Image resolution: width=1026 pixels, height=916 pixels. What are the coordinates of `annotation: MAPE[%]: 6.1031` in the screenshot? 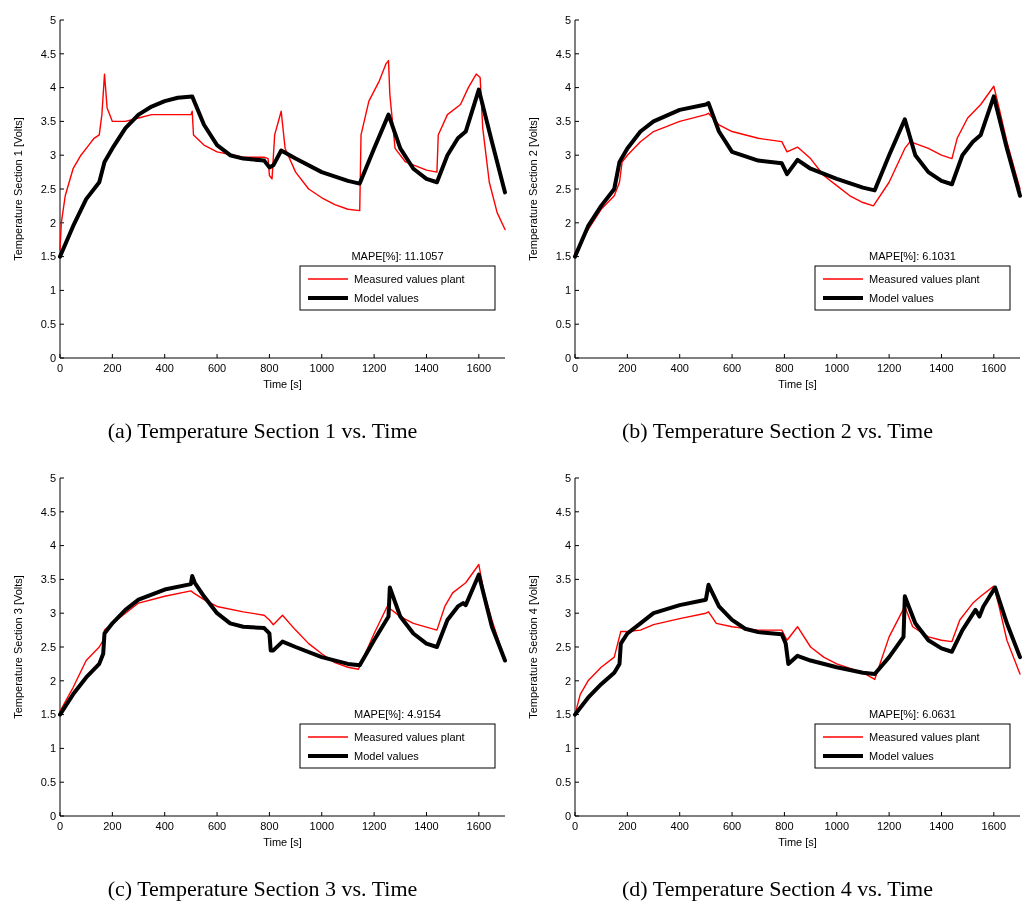 It's located at (912, 256).